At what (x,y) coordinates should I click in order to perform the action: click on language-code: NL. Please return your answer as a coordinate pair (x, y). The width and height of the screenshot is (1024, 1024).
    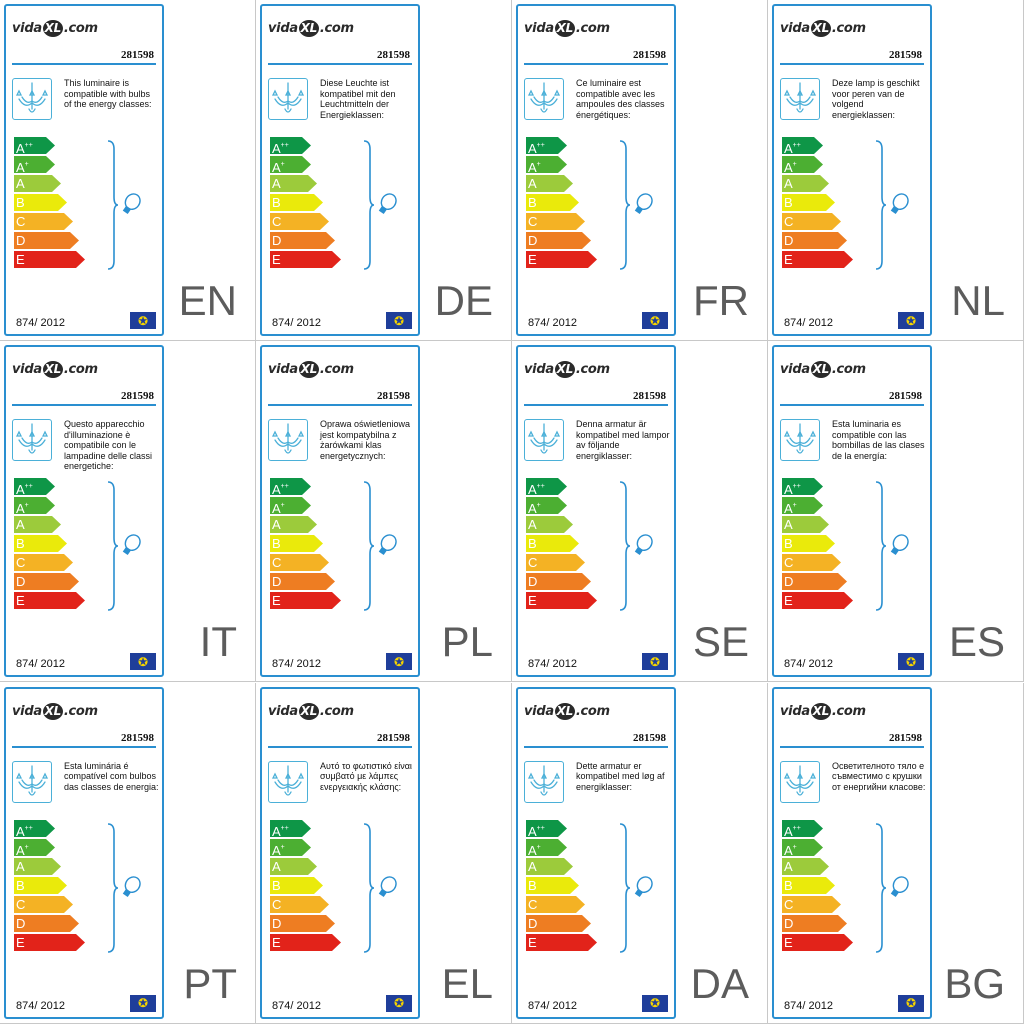
    Looking at the image, I should click on (978, 300).